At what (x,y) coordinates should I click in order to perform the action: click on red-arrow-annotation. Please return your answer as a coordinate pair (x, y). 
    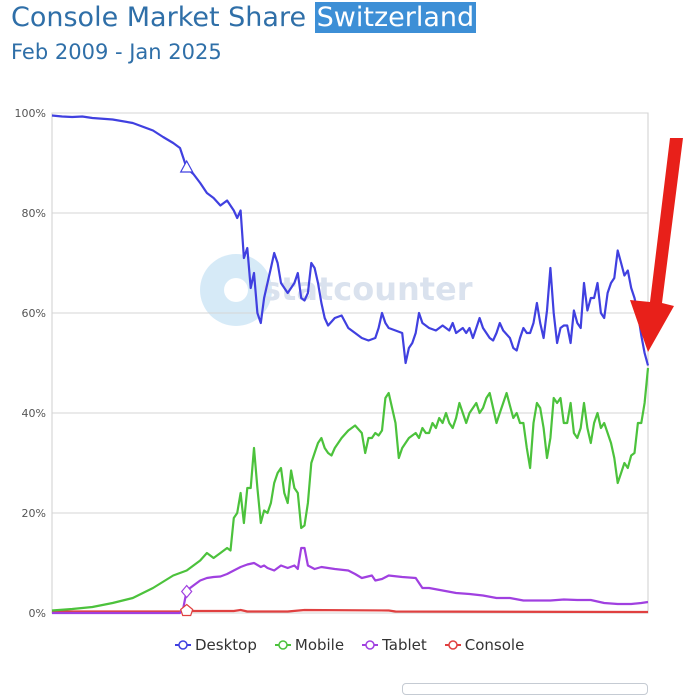
    Looking at the image, I should click on (656, 245).